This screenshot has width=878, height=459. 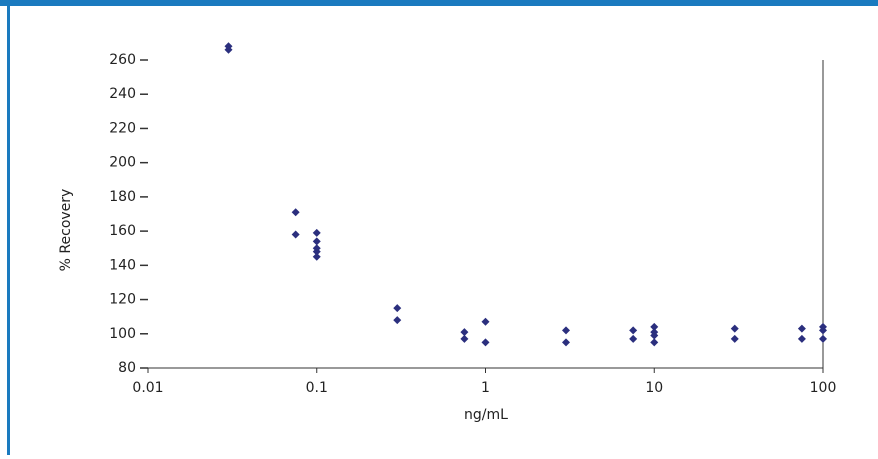 What do you see at coordinates (122, 94) in the screenshot?
I see `y-tick-label: 240` at bounding box center [122, 94].